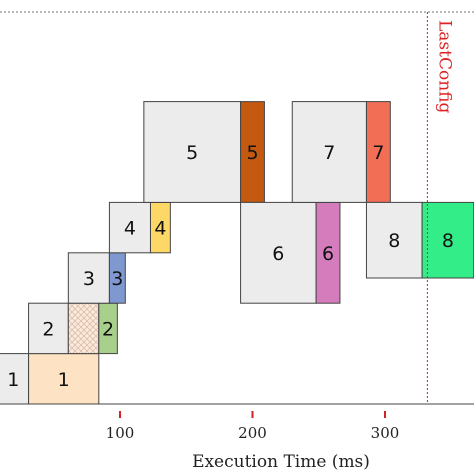 The width and height of the screenshot is (474, 474). What do you see at coordinates (394, 241) in the screenshot?
I see `block-label-8-15: 8` at bounding box center [394, 241].